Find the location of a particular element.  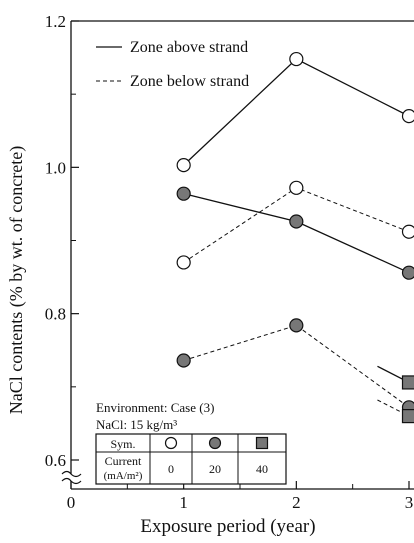

table-symbols is located at coordinates (216, 443).